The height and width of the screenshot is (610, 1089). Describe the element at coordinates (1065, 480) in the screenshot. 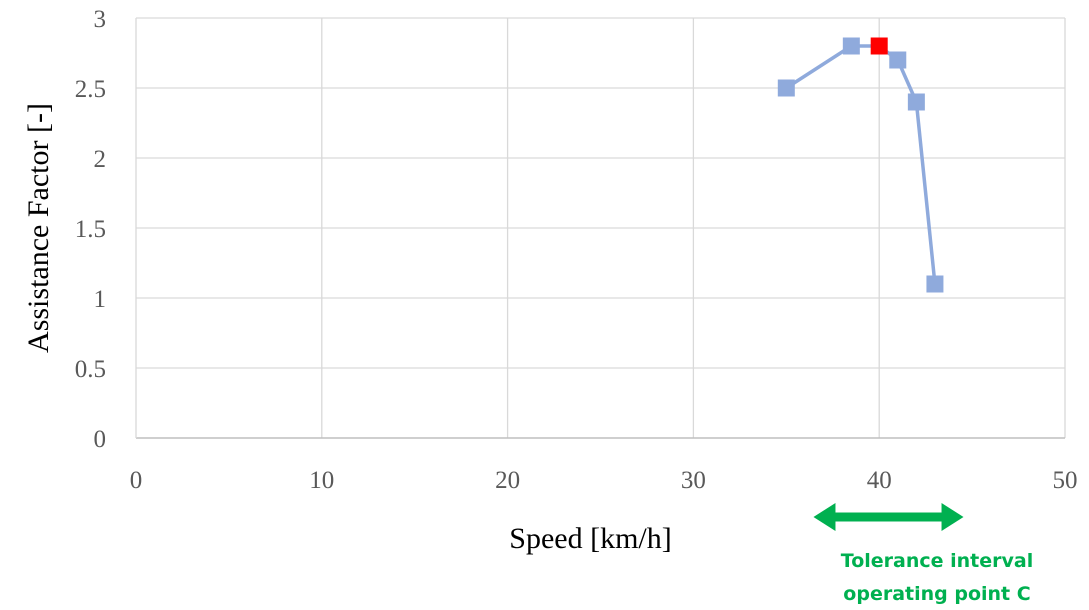

I see `x-tick-label-5: 50` at that location.